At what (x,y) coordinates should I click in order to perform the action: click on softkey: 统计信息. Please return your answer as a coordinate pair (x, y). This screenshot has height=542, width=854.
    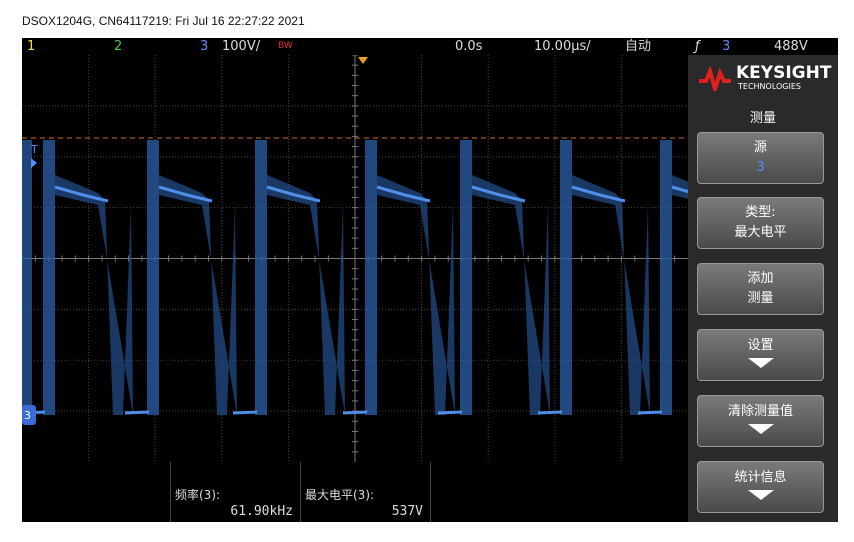
    Looking at the image, I should click on (760, 487).